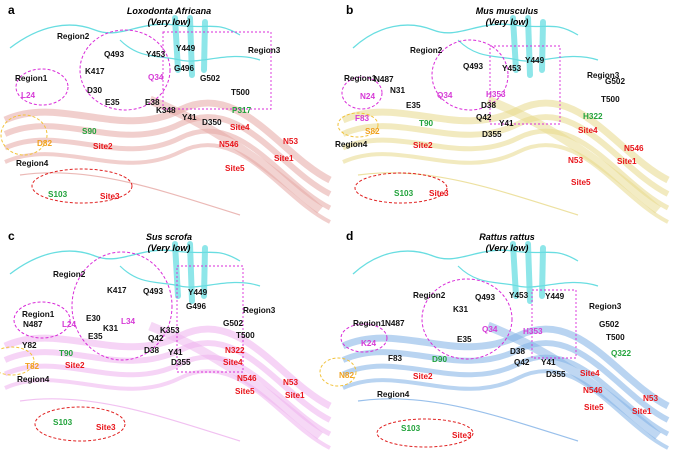 The width and height of the screenshot is (677, 452). Describe the element at coordinates (496, 94) in the screenshot. I see `residue-label: H353` at that location.